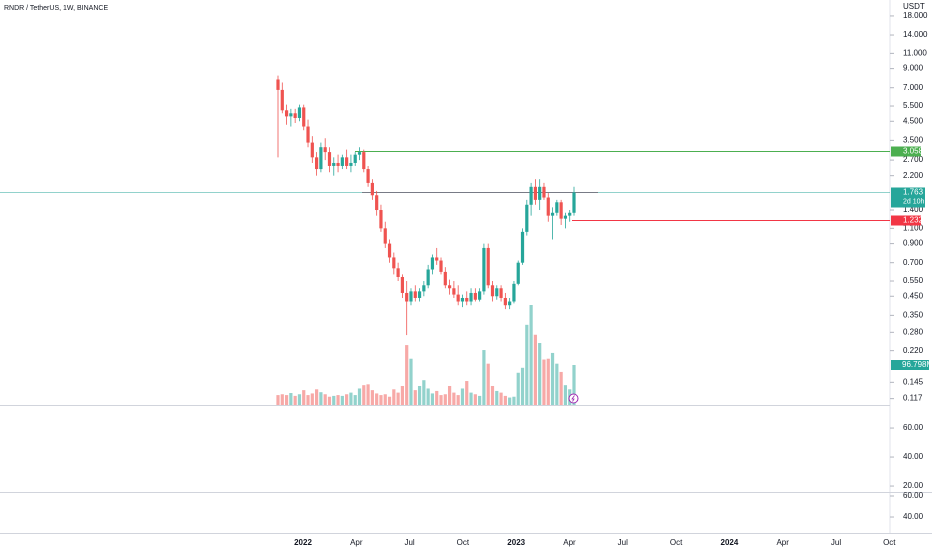 This screenshot has width=932, height=550. Describe the element at coordinates (913, 495) in the screenshot. I see `y-tick-label: 60.00` at that location.